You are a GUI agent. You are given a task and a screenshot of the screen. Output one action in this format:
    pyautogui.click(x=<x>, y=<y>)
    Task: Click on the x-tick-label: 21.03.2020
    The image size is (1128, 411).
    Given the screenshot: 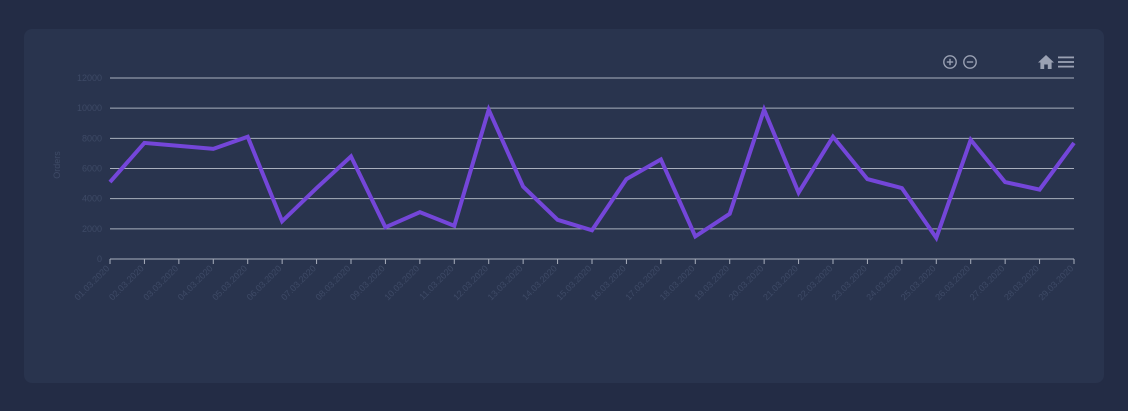 What is the action you would take?
    pyautogui.click(x=780, y=282)
    